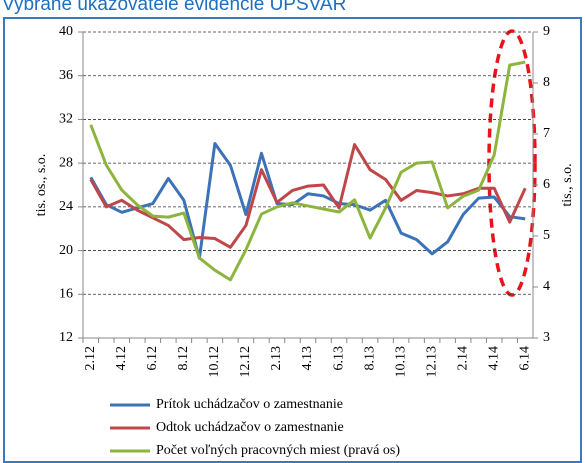 The image size is (585, 463). I want to click on x-tick-label: 10.12, so click(214, 362).